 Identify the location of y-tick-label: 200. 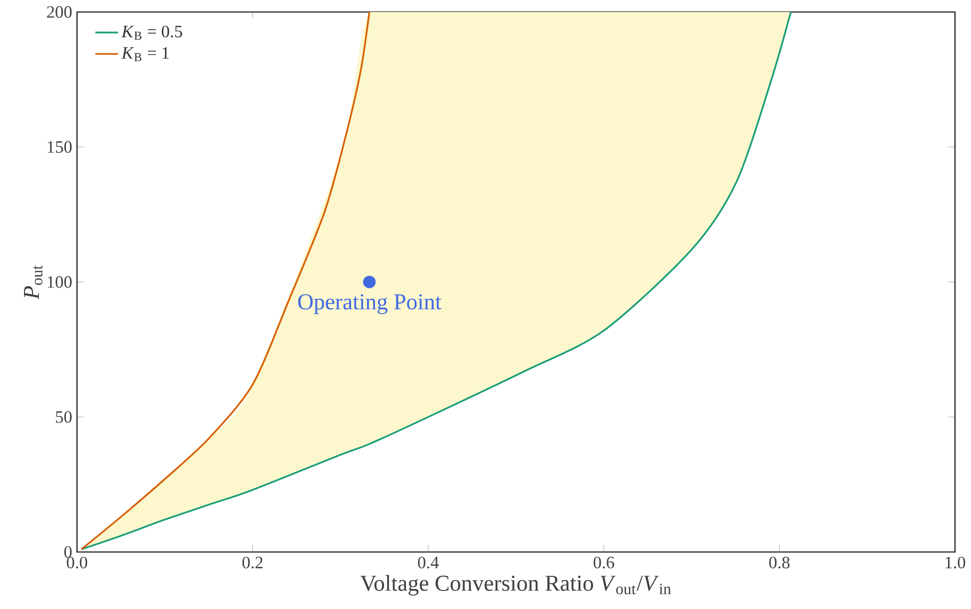
(59, 12).